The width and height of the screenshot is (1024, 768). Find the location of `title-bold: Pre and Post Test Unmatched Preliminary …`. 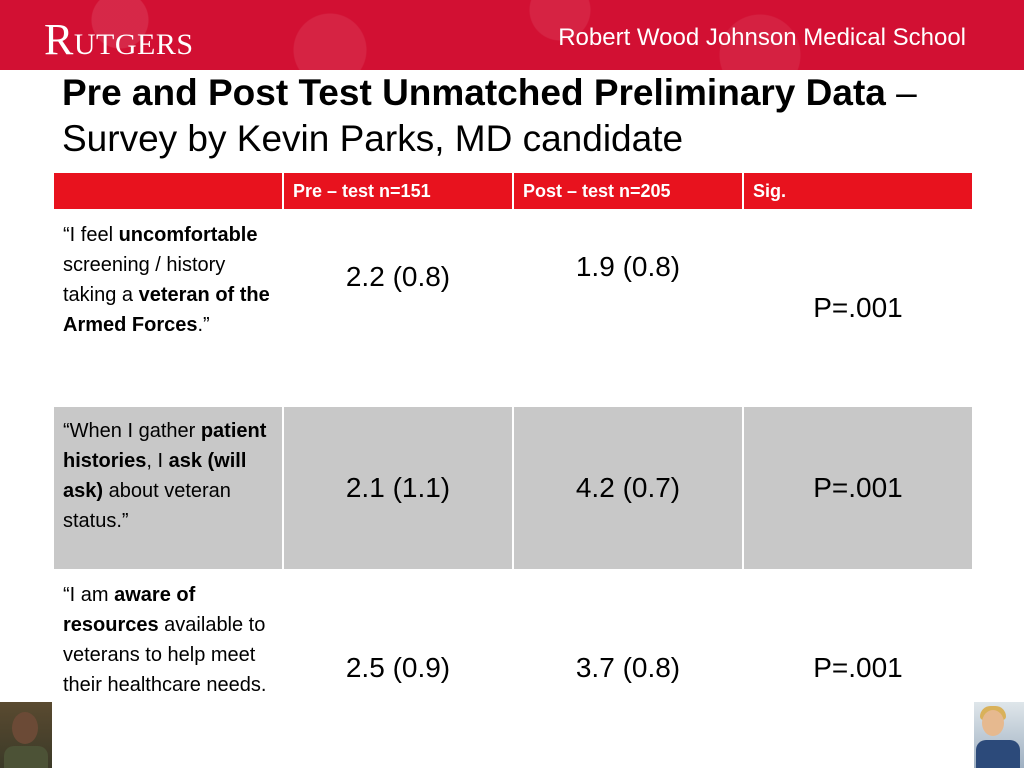

title-bold: Pre and Post Test Unmatched Preliminary … is located at coordinates (474, 92).